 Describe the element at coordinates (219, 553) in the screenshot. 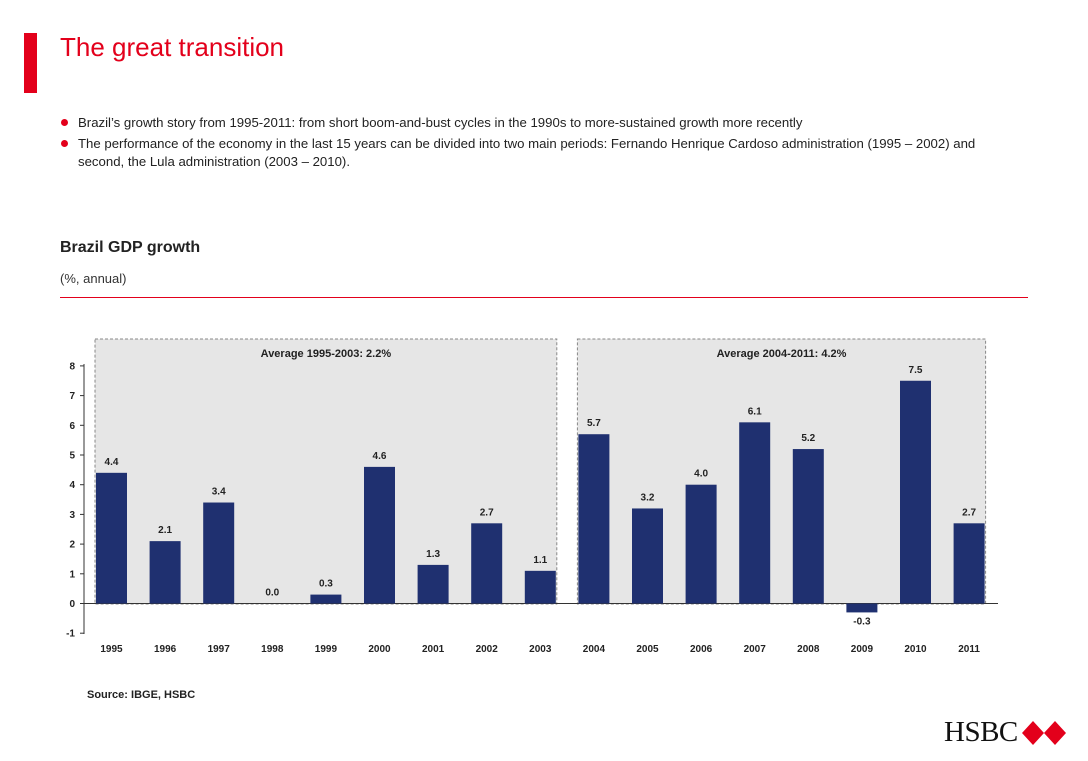

I see `bar-1997` at that location.